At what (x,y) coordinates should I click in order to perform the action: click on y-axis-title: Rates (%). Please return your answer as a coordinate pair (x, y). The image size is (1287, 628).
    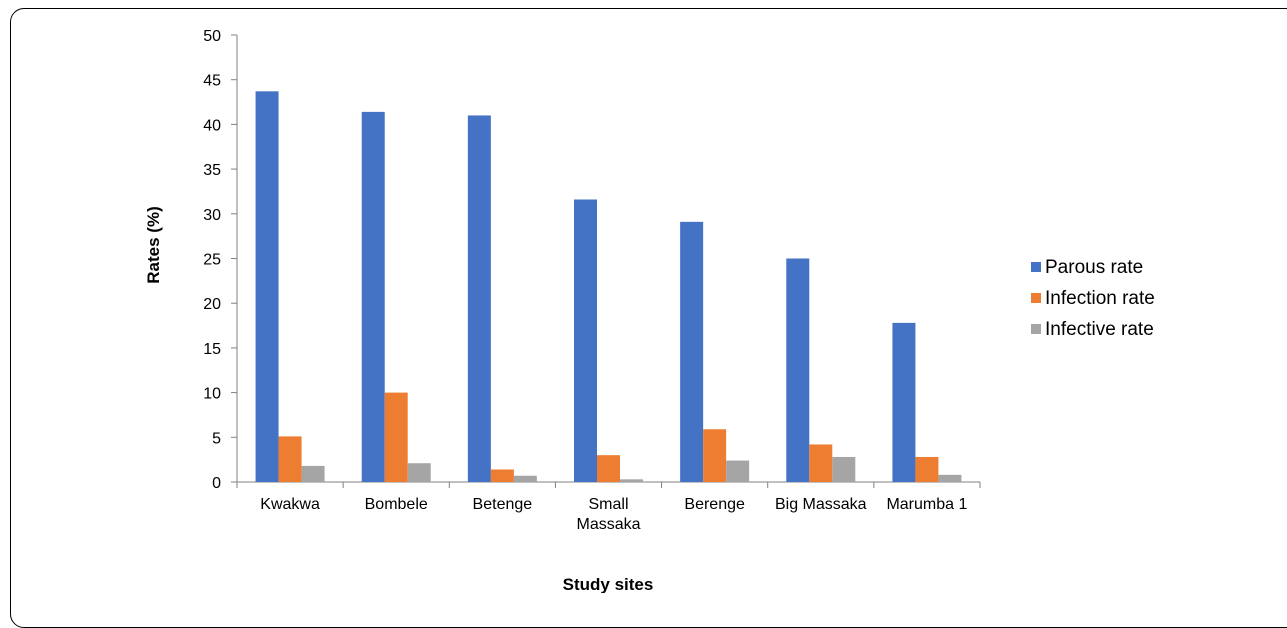
    Looking at the image, I should click on (153, 244).